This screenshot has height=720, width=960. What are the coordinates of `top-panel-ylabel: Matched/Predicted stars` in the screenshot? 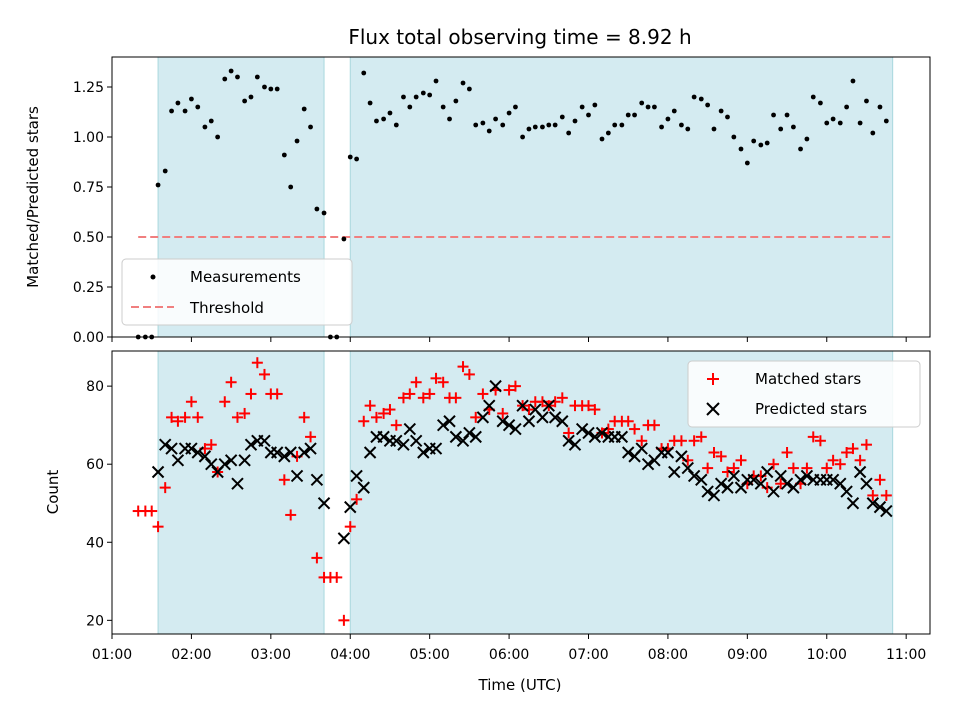 It's located at (33, 197).